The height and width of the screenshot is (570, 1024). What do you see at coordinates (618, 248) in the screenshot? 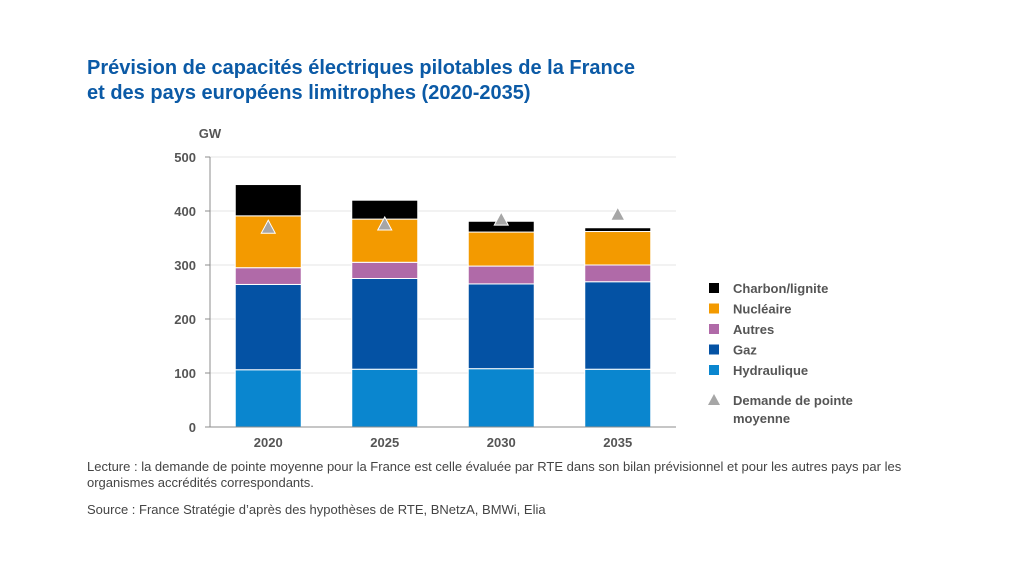
I see `bar-2035-nucleaire` at bounding box center [618, 248].